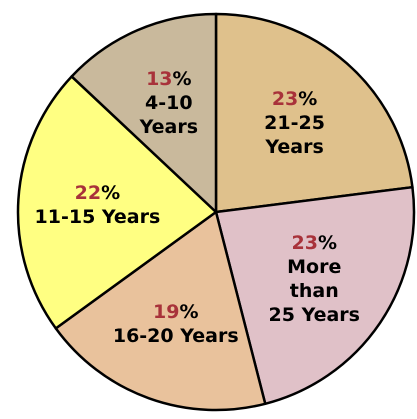  What do you see at coordinates (175, 335) in the screenshot?
I see `category-label: 16-20 Years` at bounding box center [175, 335].